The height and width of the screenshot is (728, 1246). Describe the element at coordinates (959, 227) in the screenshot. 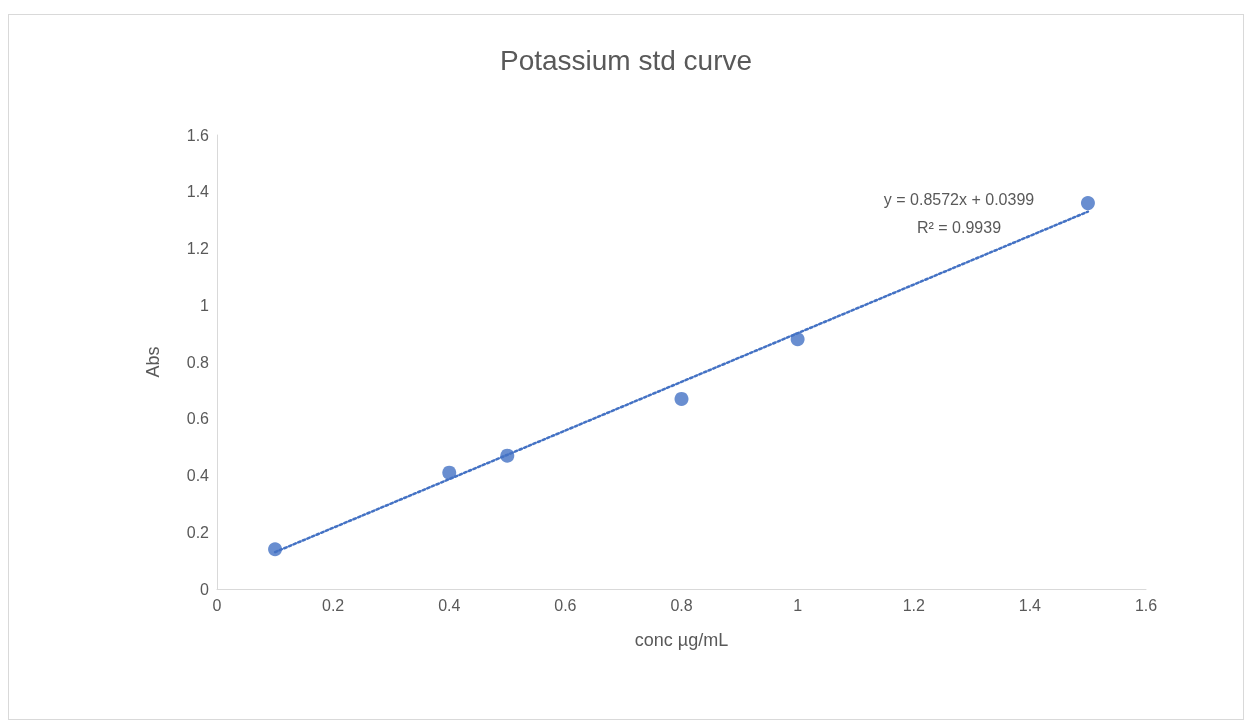

I see `annotation: R² = 0.9939` at that location.